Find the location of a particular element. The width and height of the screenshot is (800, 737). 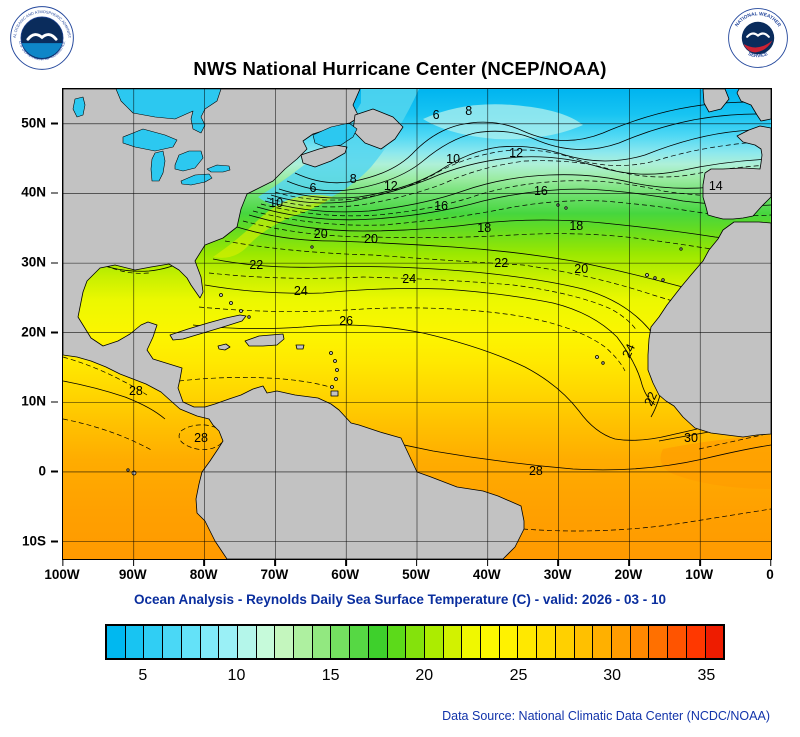

land-trinidad is located at coordinates (334, 393).